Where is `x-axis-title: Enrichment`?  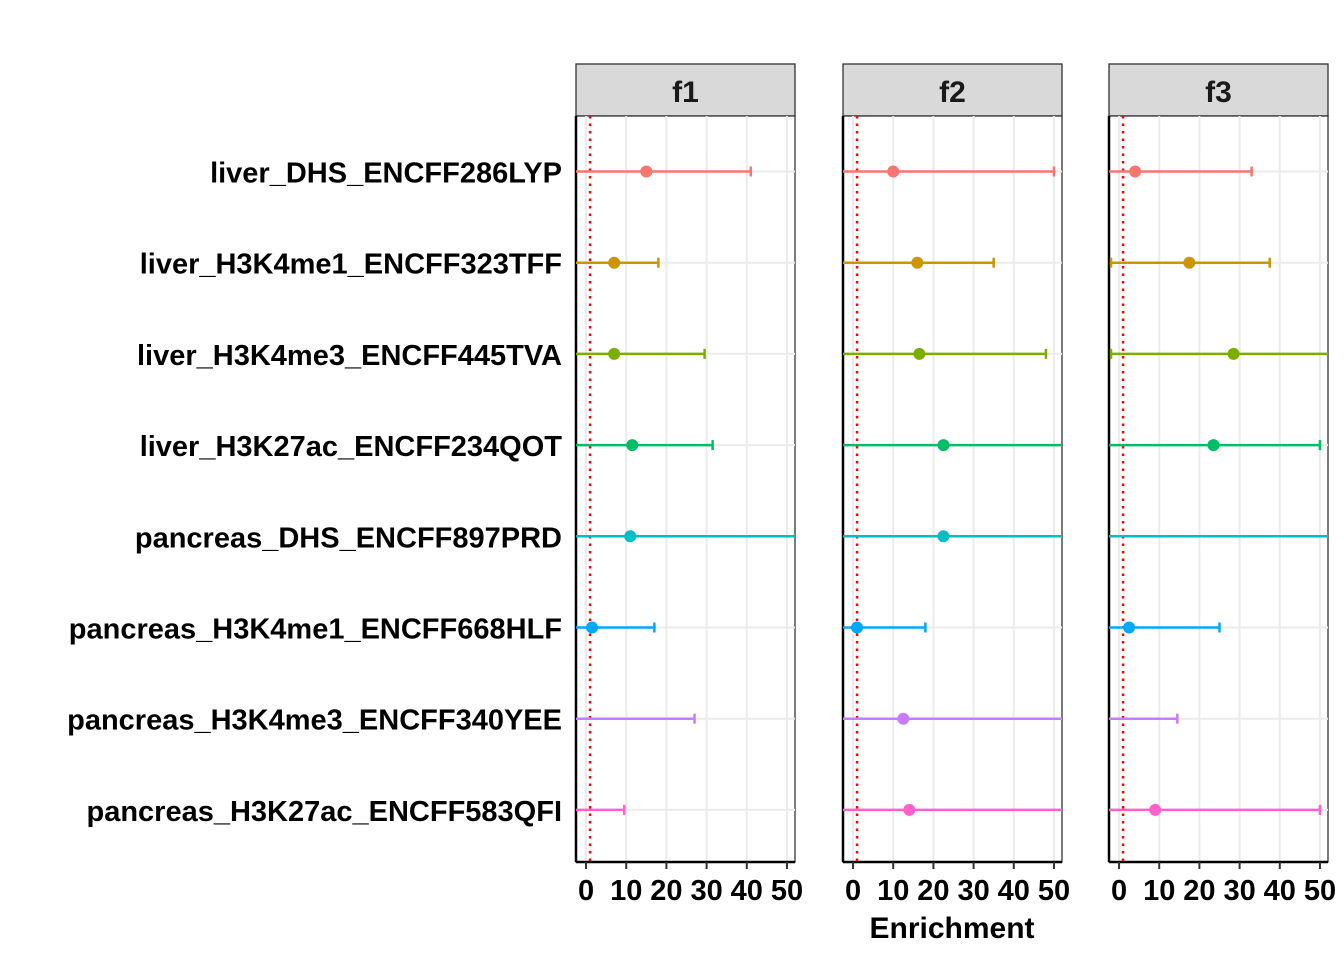 x-axis-title: Enrichment is located at coordinates (951, 928).